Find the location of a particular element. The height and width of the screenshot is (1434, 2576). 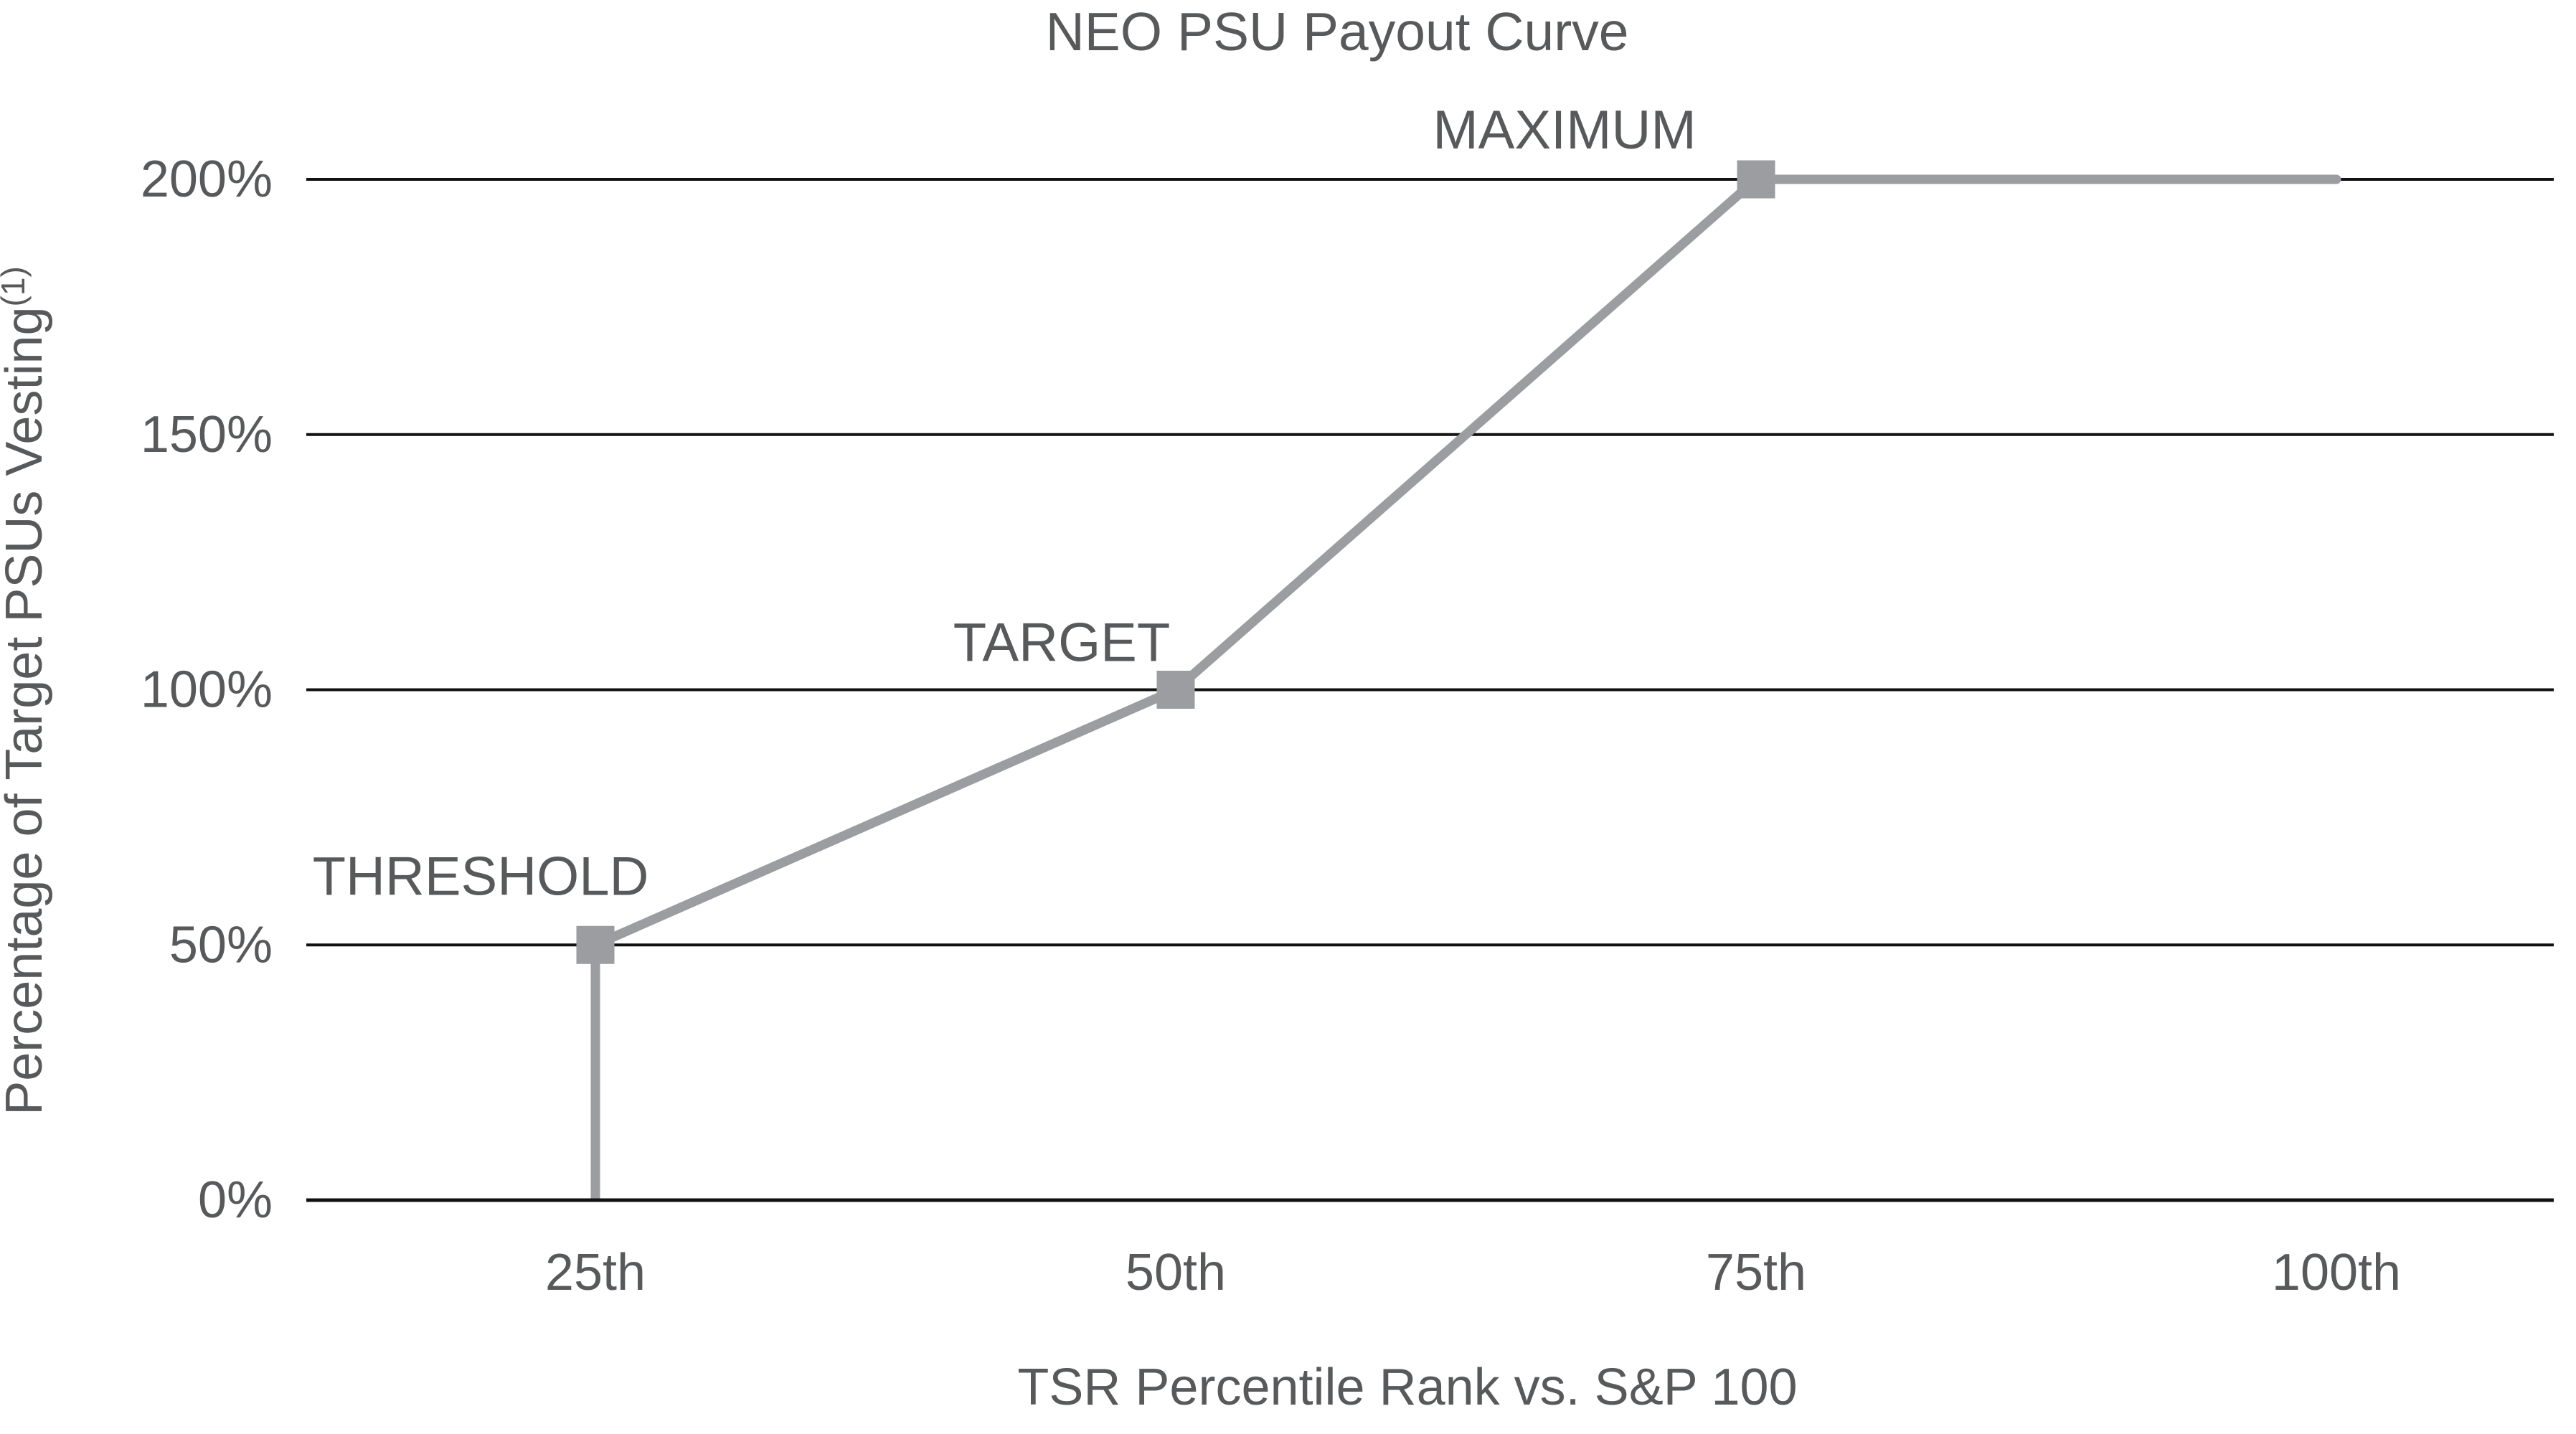

y-tick-label-150%: 150% is located at coordinates (207, 434).